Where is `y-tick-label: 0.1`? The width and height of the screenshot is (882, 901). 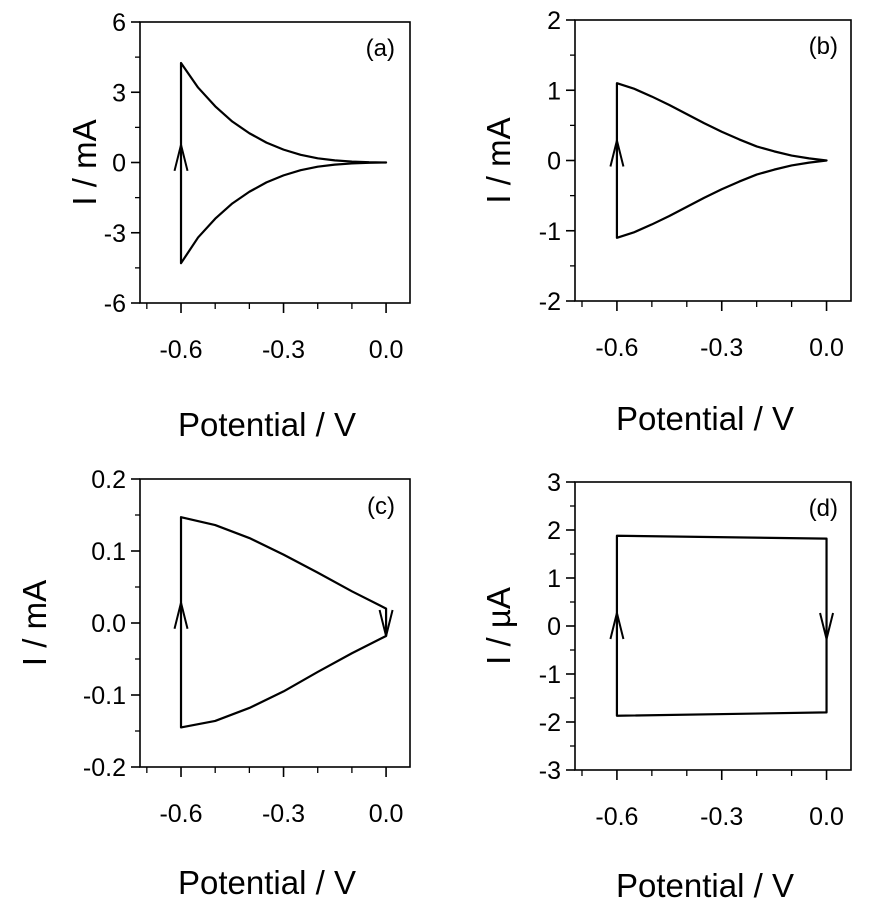
y-tick-label: 0.1 is located at coordinates (108, 552).